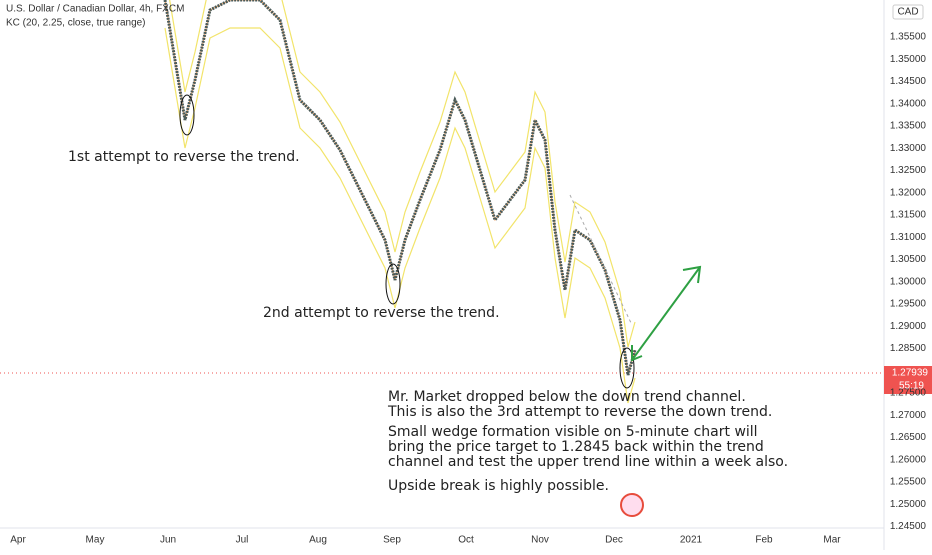  Describe the element at coordinates (911, 386) in the screenshot. I see `bar-countdown: 55:19` at that location.